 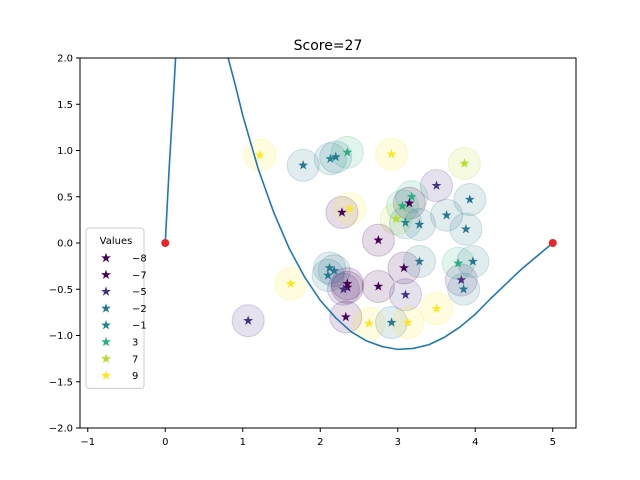 What do you see at coordinates (475, 442) in the screenshot?
I see `x-tick-label-5: 4` at bounding box center [475, 442].